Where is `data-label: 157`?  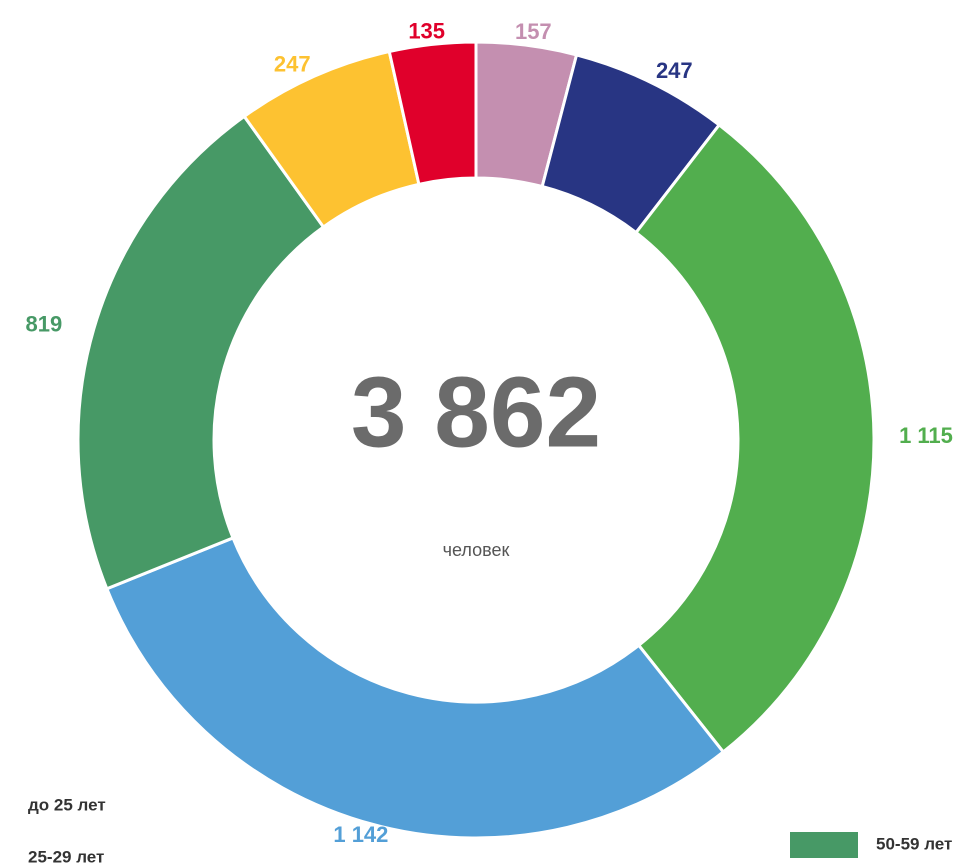
data-label: 157 is located at coordinates (533, 31).